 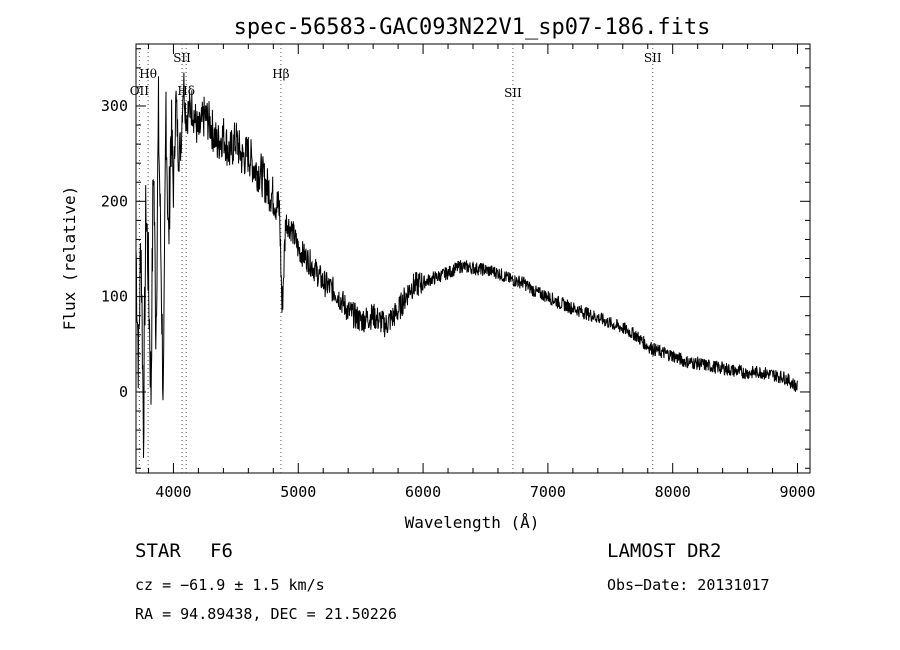 What do you see at coordinates (266, 614) in the screenshot?
I see `coordinates: RA = 94.89438, DEC = 21.50226` at bounding box center [266, 614].